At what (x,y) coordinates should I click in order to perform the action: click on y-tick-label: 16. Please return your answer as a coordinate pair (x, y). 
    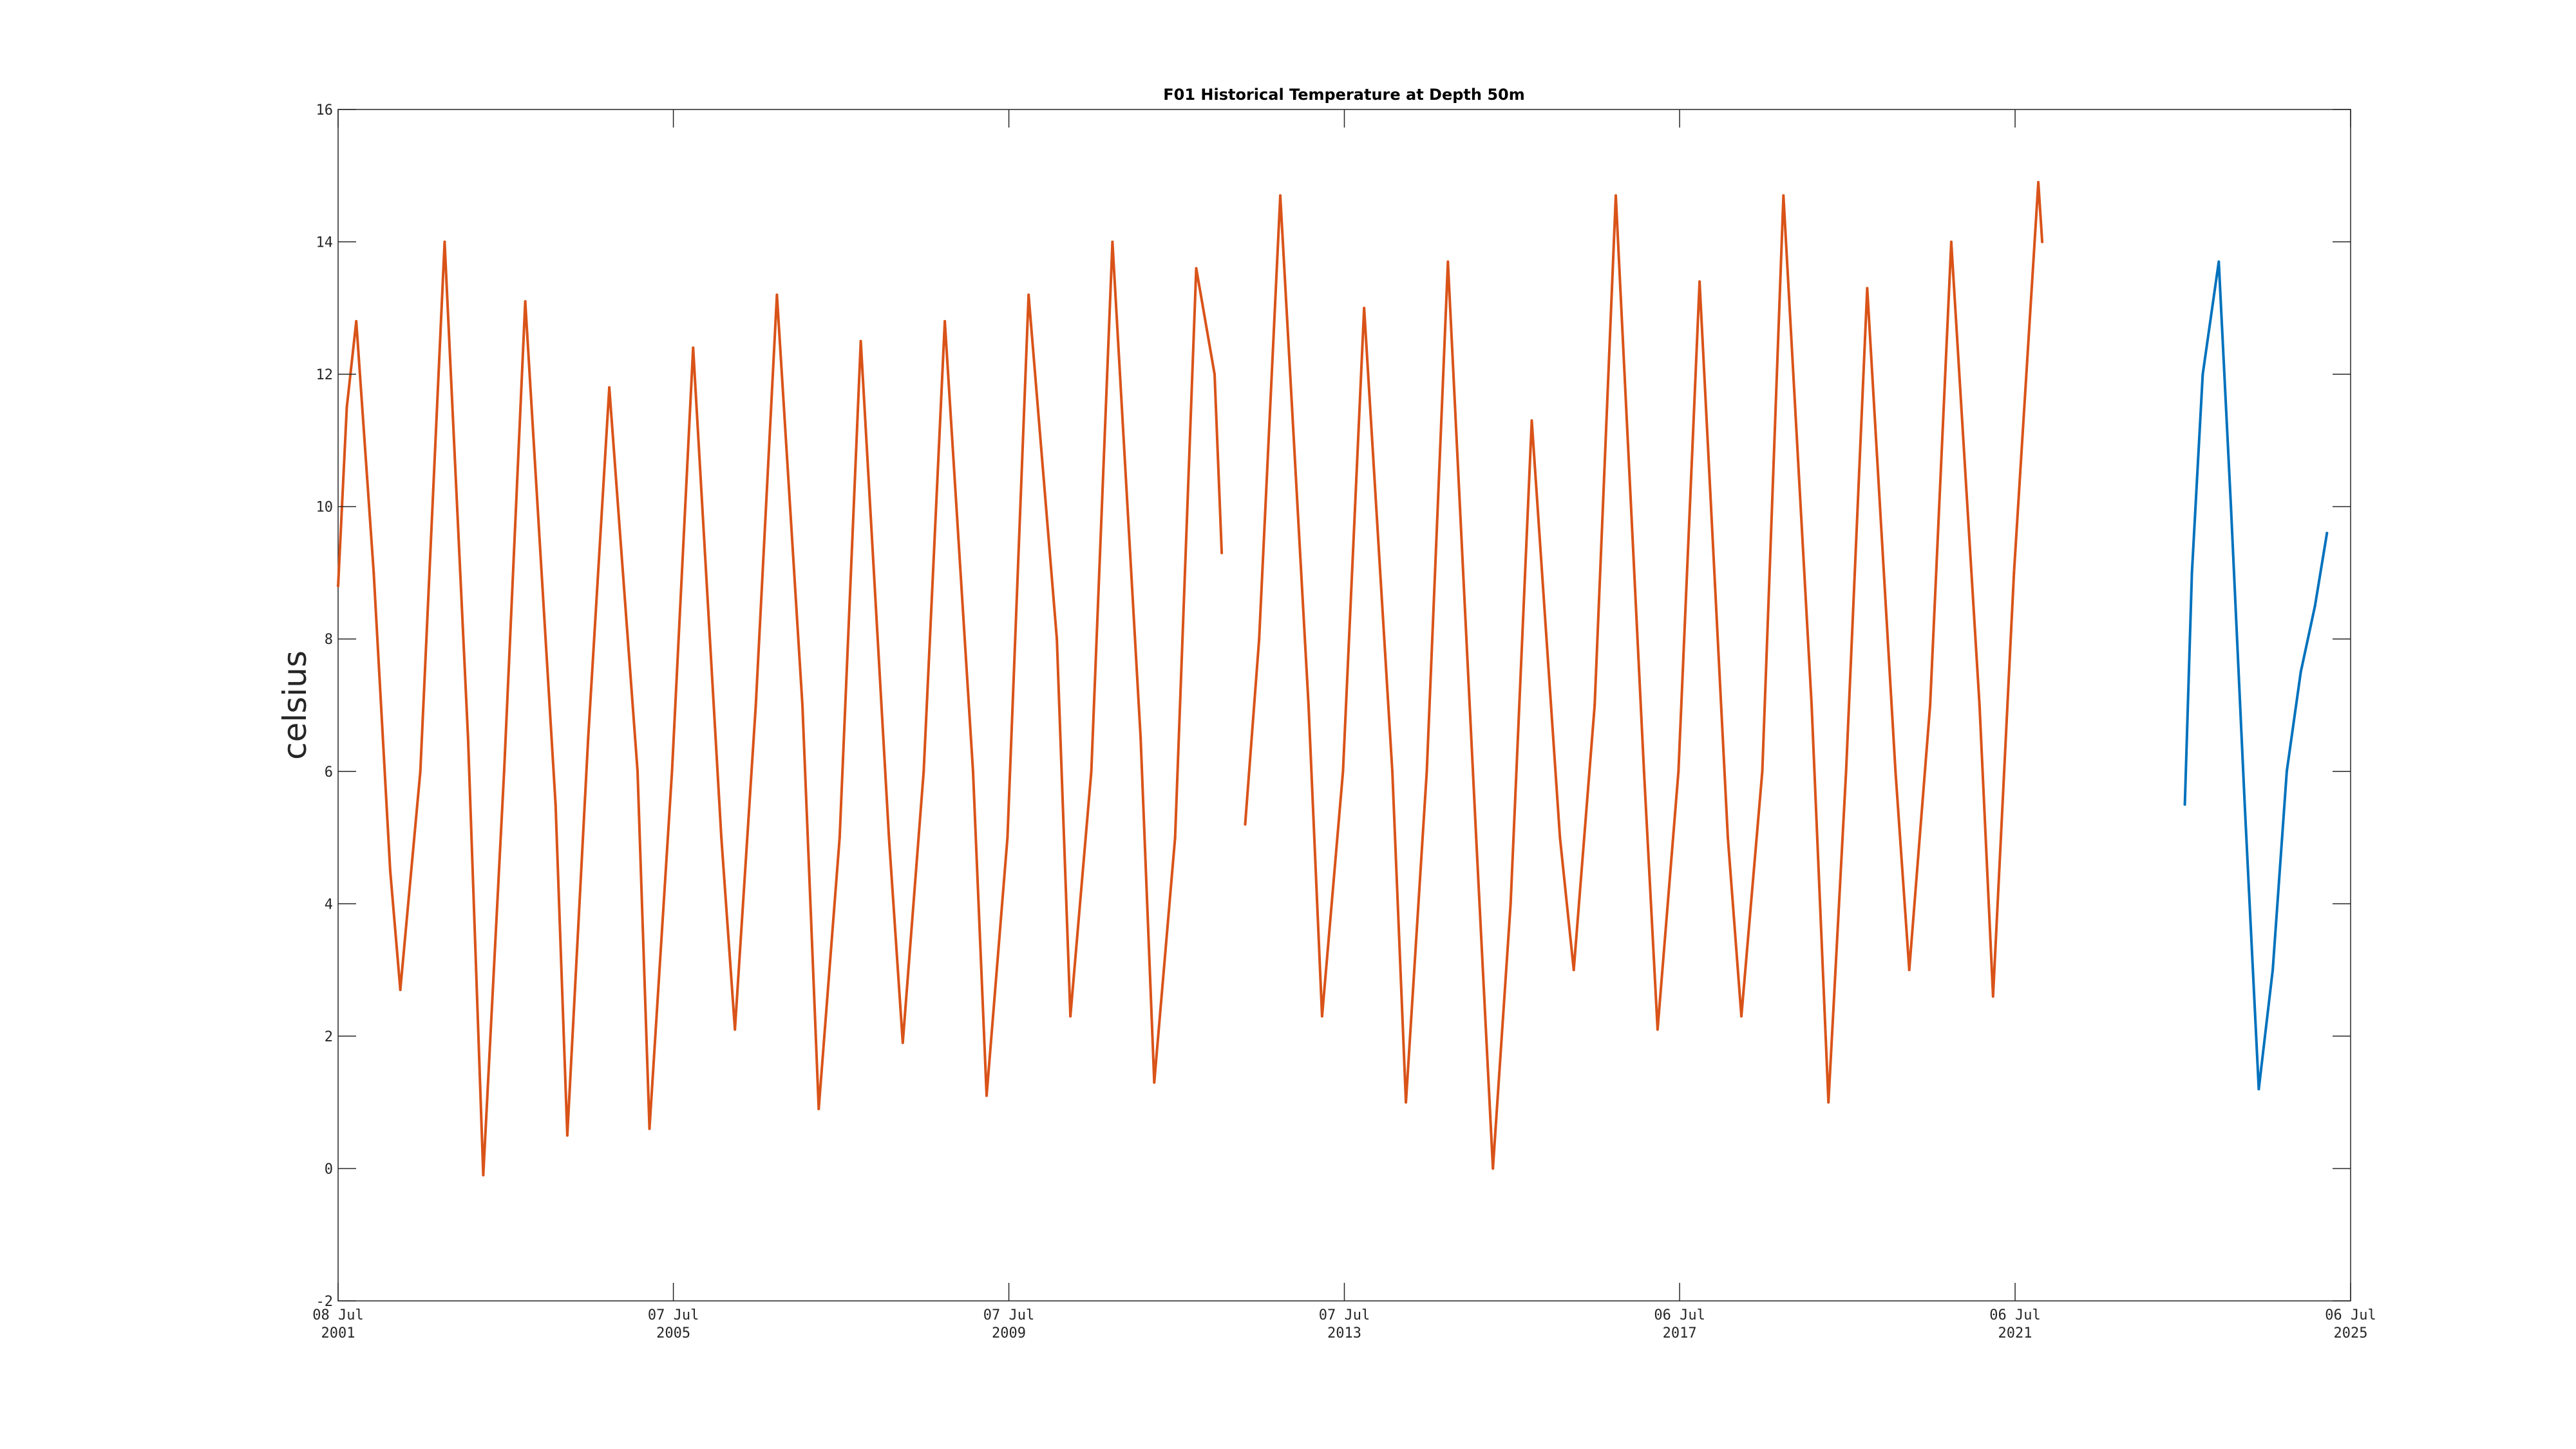
    Looking at the image, I should click on (325, 110).